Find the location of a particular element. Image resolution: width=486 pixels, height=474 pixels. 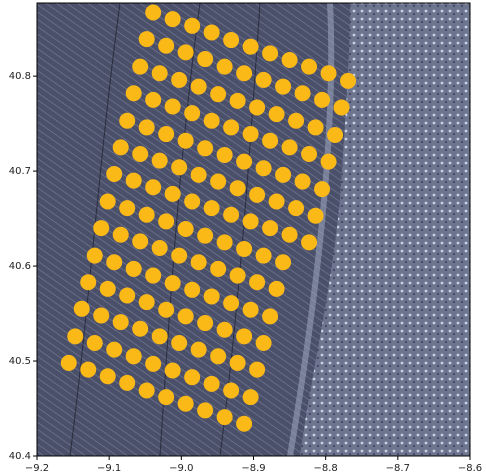

x-tick-label: −9.2 is located at coordinates (37, 468).